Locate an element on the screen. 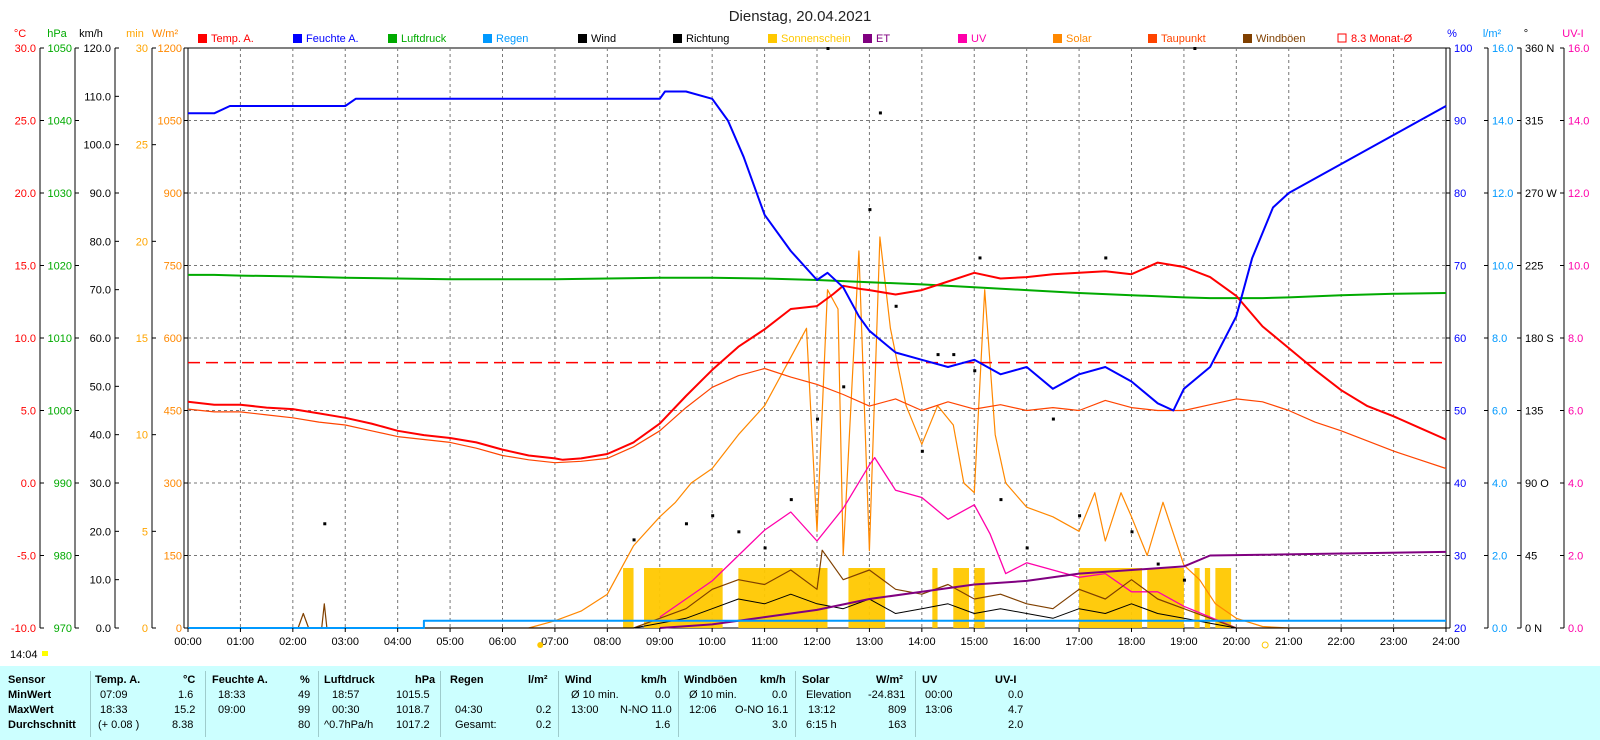 This screenshot has width=1600, height=740. direction-axis-tick-label: 90 O is located at coordinates (1537, 484).